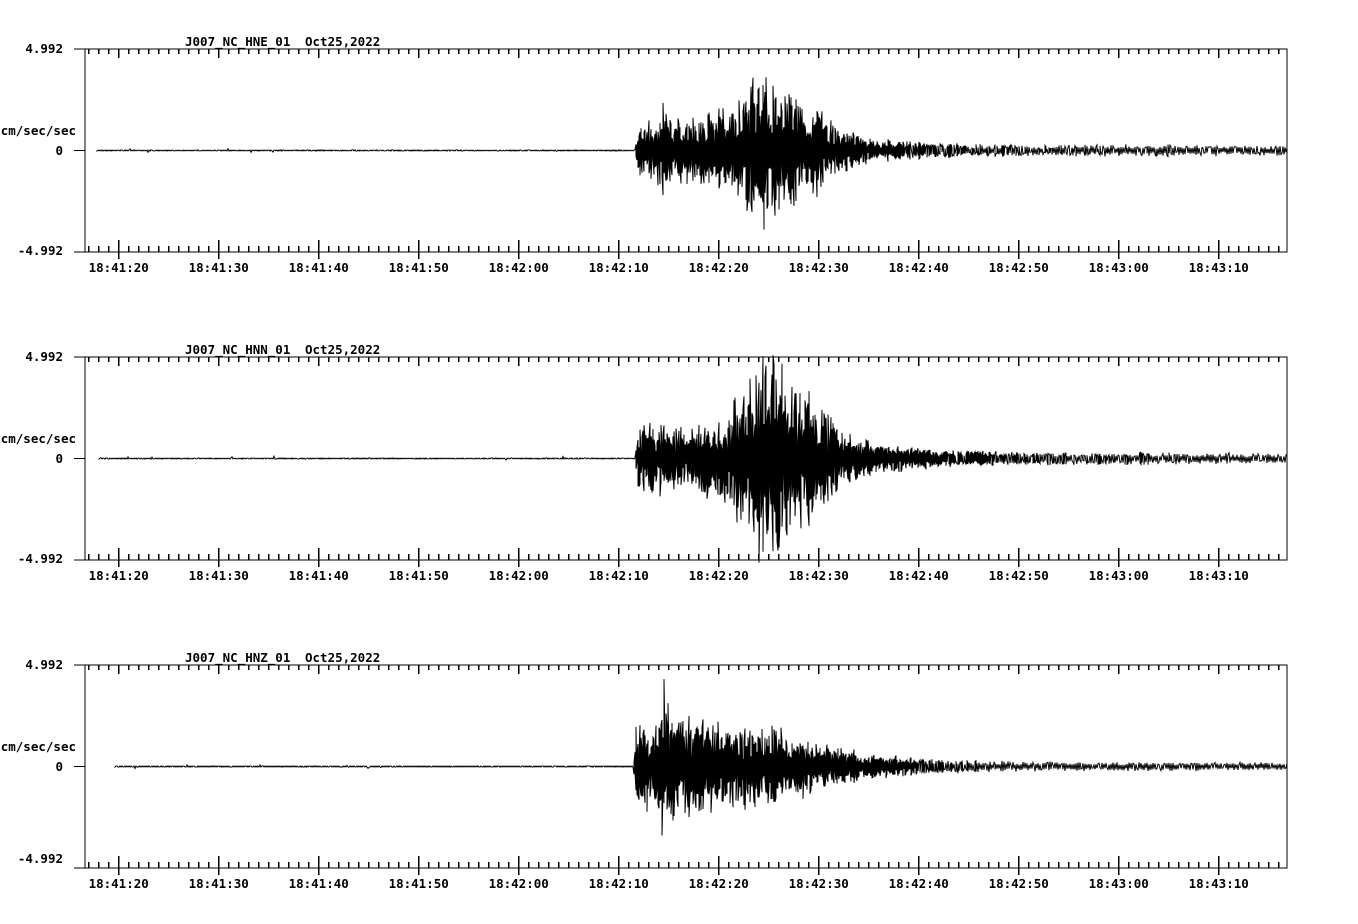 Image resolution: width=1358 pixels, height=924 pixels. What do you see at coordinates (38, 130) in the screenshot?
I see `panel1-ylabel: cm/sec/sec` at bounding box center [38, 130].